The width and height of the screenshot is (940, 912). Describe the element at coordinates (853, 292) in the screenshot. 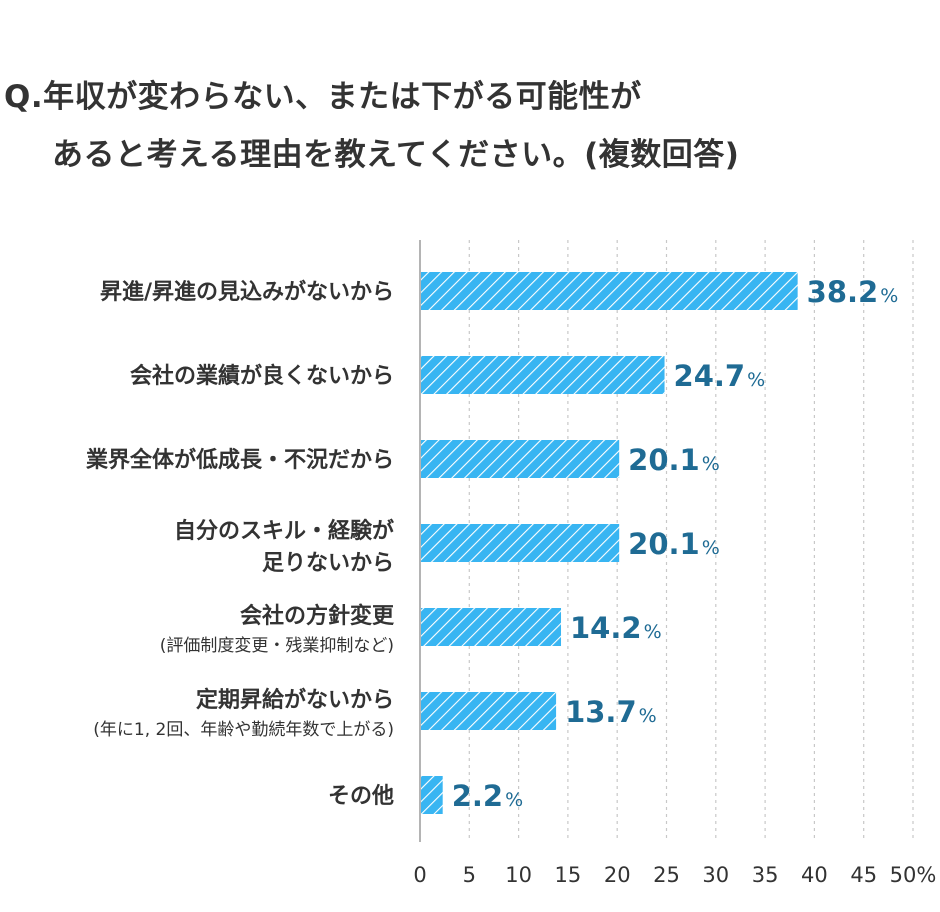

I see `value-label: 38.2%` at that location.